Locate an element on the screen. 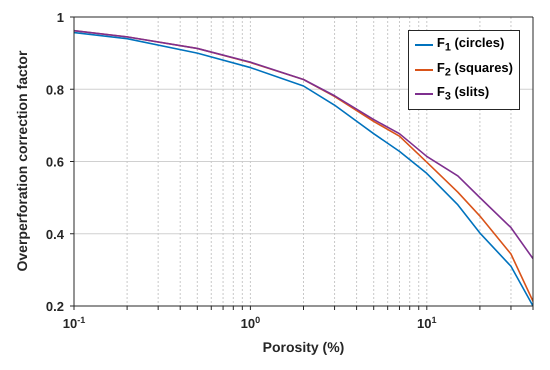  y-tick-label: 0.2 is located at coordinates (55, 306).